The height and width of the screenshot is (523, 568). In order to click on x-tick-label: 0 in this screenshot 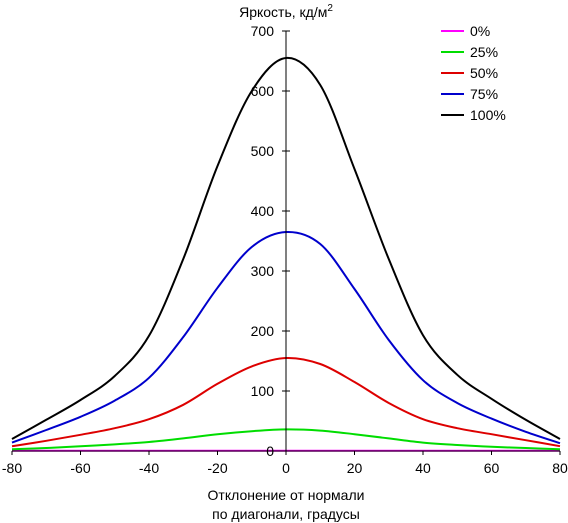, I will do `click(286, 468)`.